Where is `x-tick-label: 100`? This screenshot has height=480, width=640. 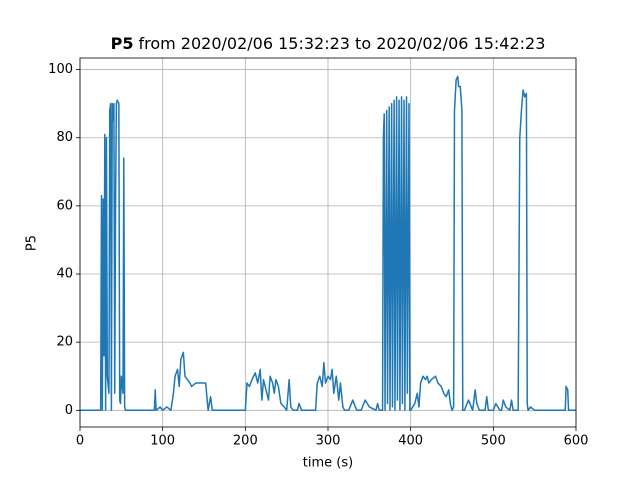
x-tick-label: 100 is located at coordinates (162, 441).